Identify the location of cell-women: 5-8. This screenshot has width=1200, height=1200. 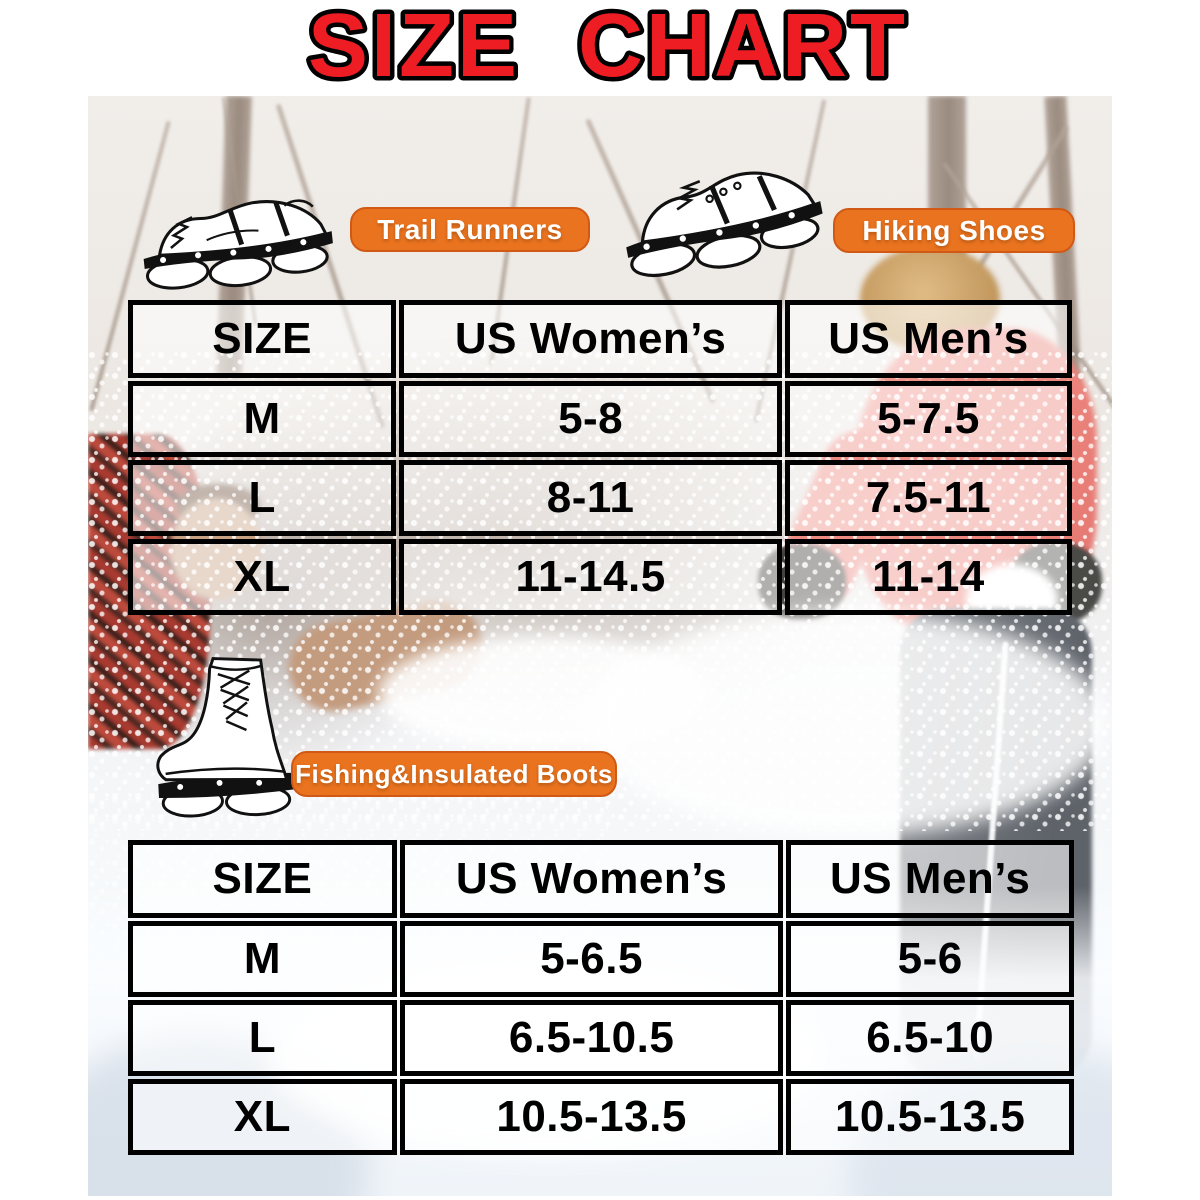
(590, 419).